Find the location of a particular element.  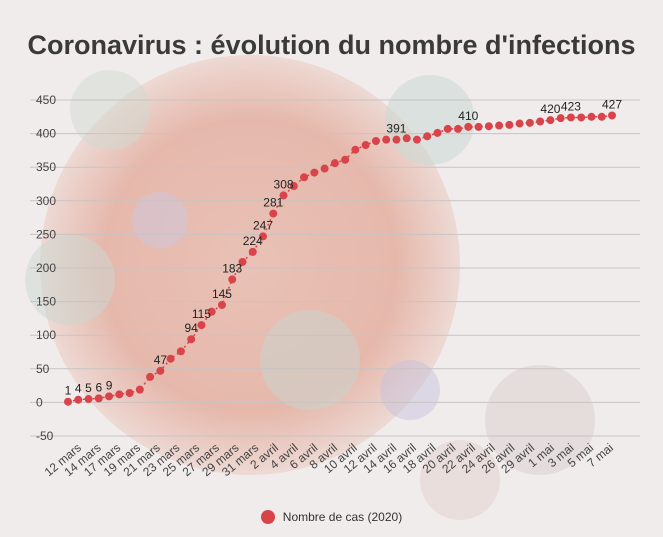

legend-marker-icon is located at coordinates (267, 517).